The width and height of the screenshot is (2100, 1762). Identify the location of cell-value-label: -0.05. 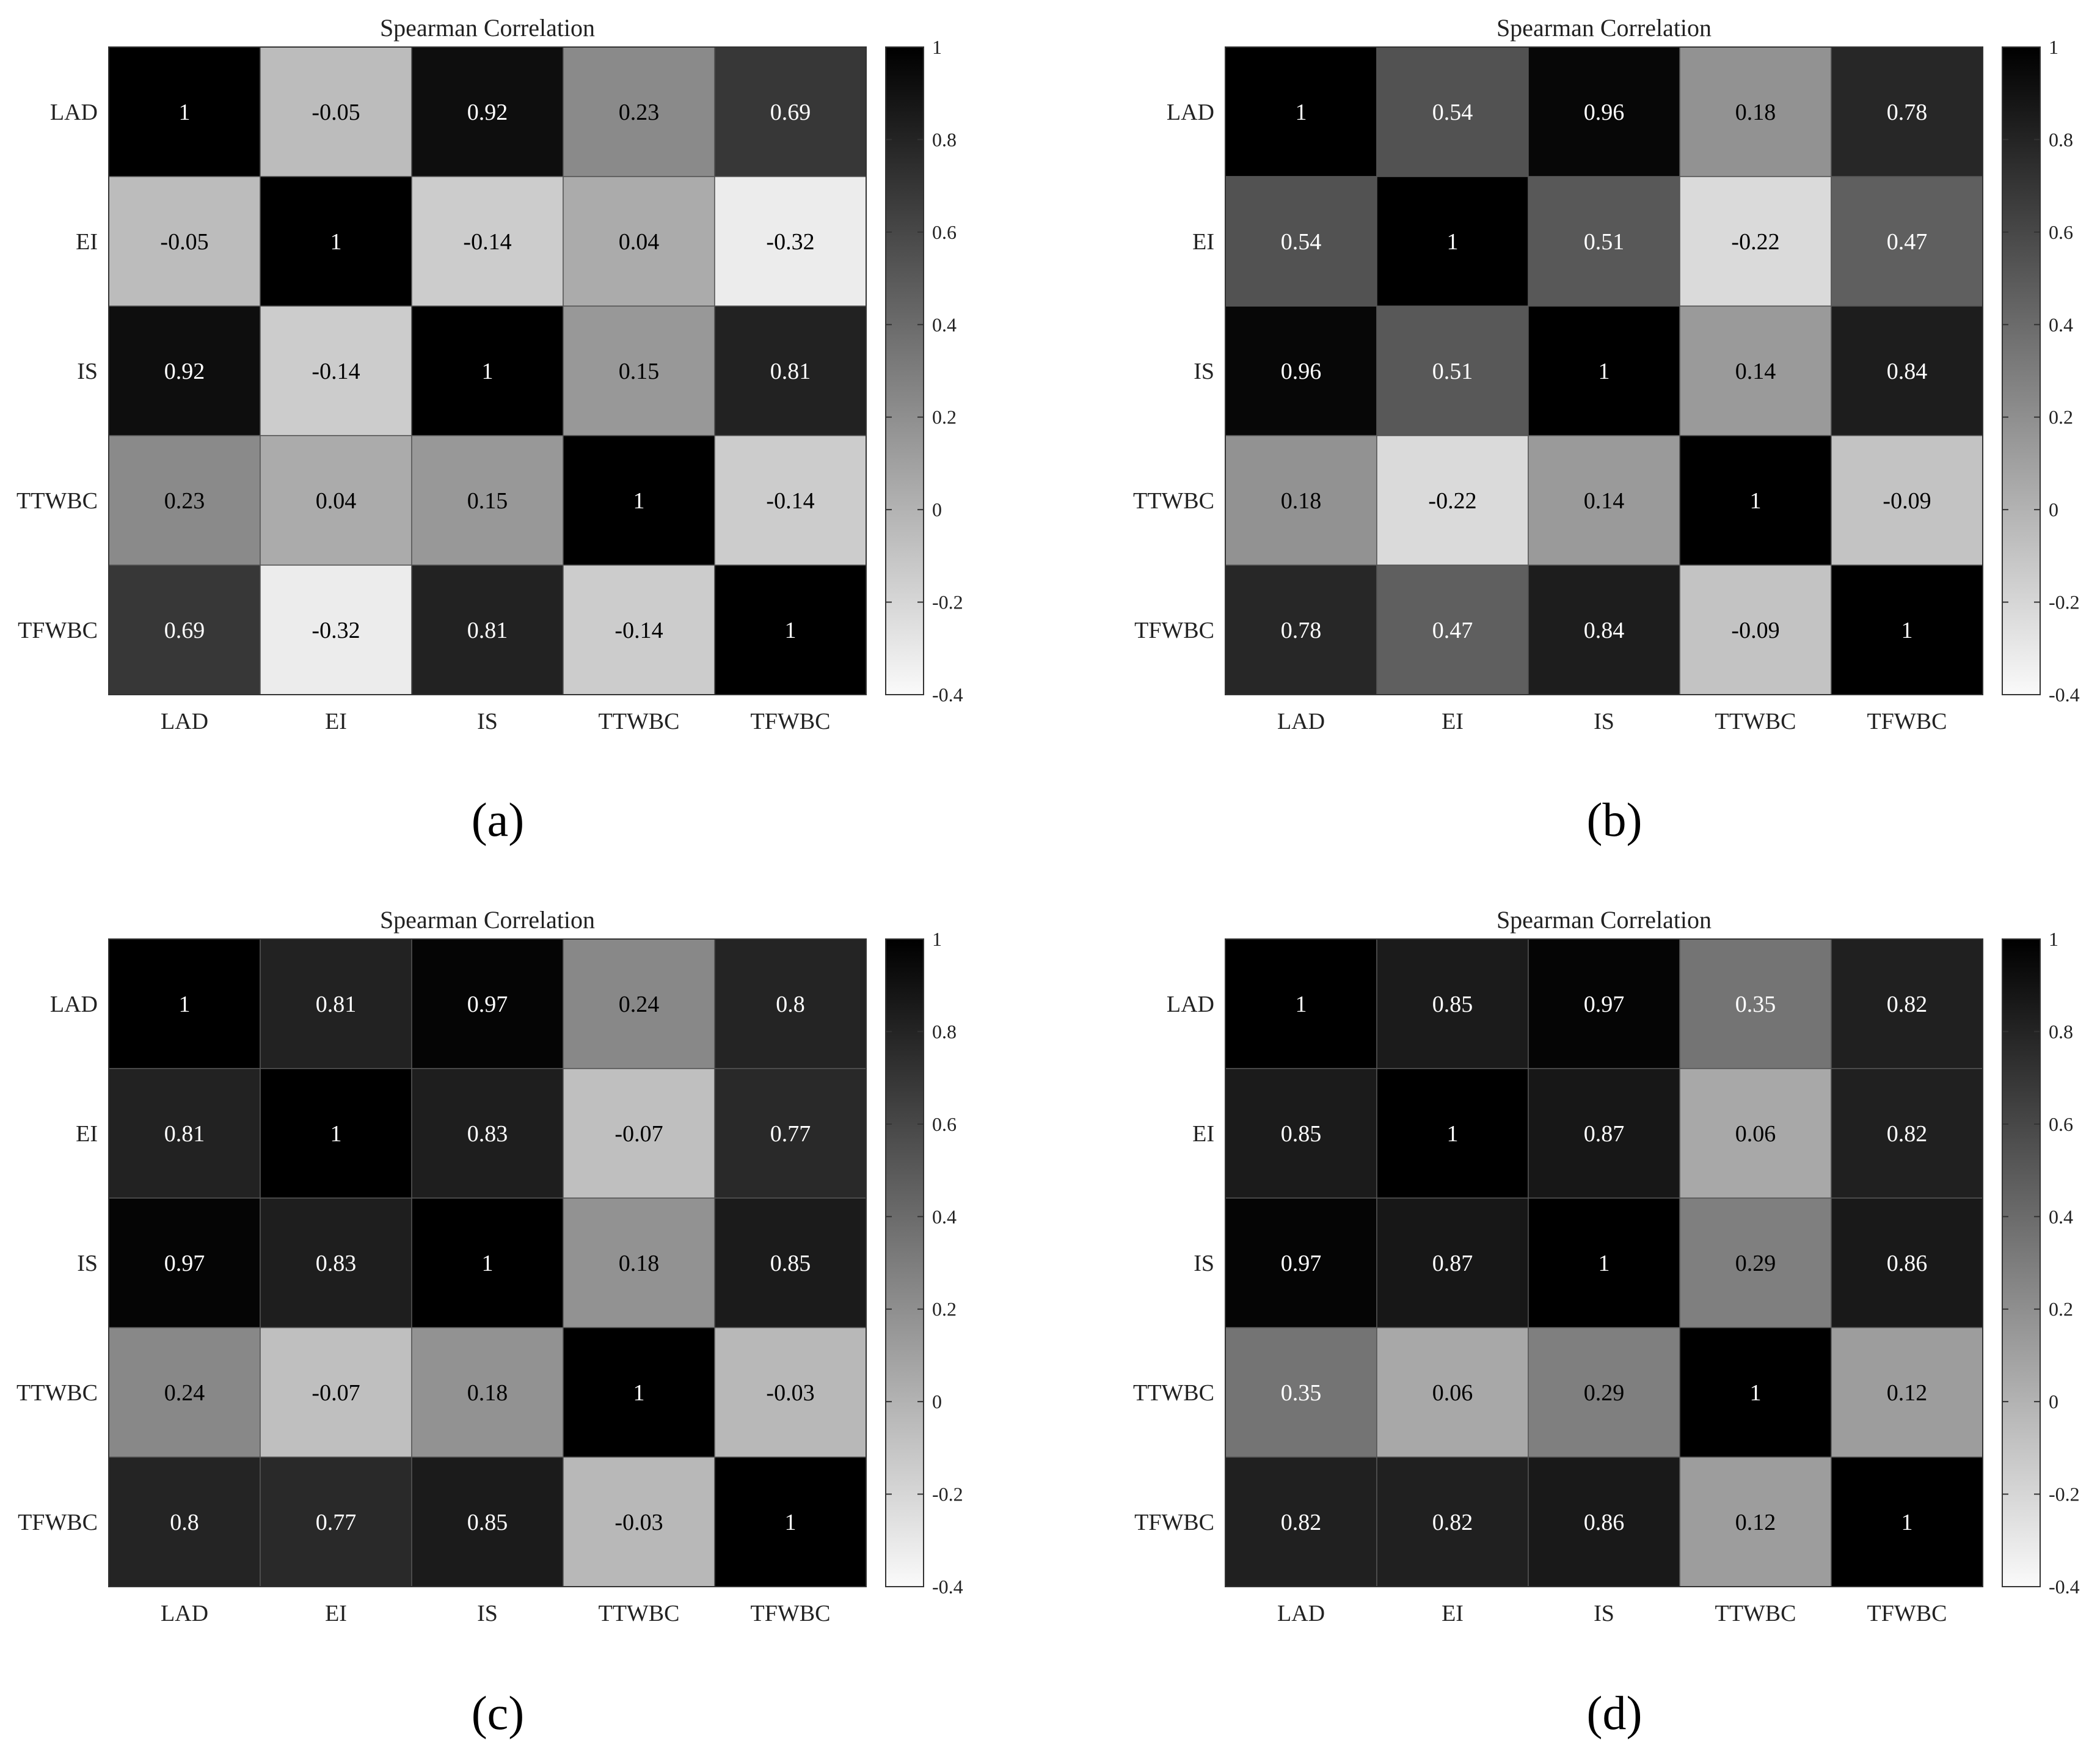
(184, 242).